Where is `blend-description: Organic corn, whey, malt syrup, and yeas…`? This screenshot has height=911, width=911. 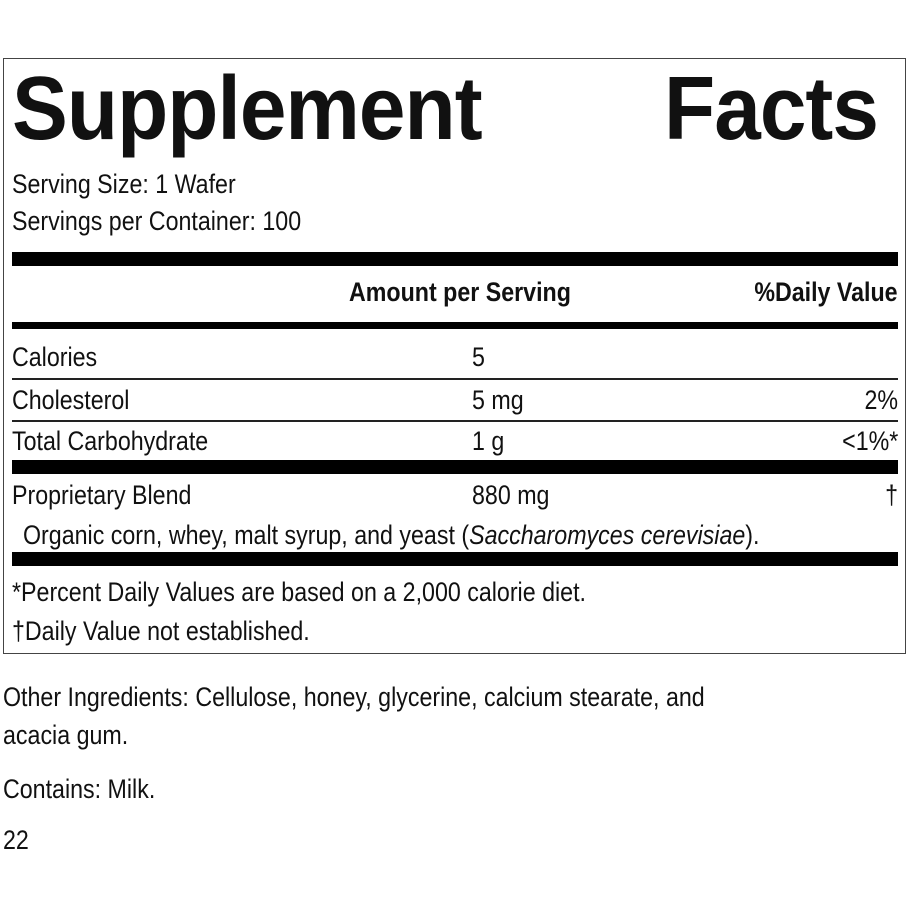 blend-description: Organic corn, whey, malt syrup, and yeas… is located at coordinates (391, 535).